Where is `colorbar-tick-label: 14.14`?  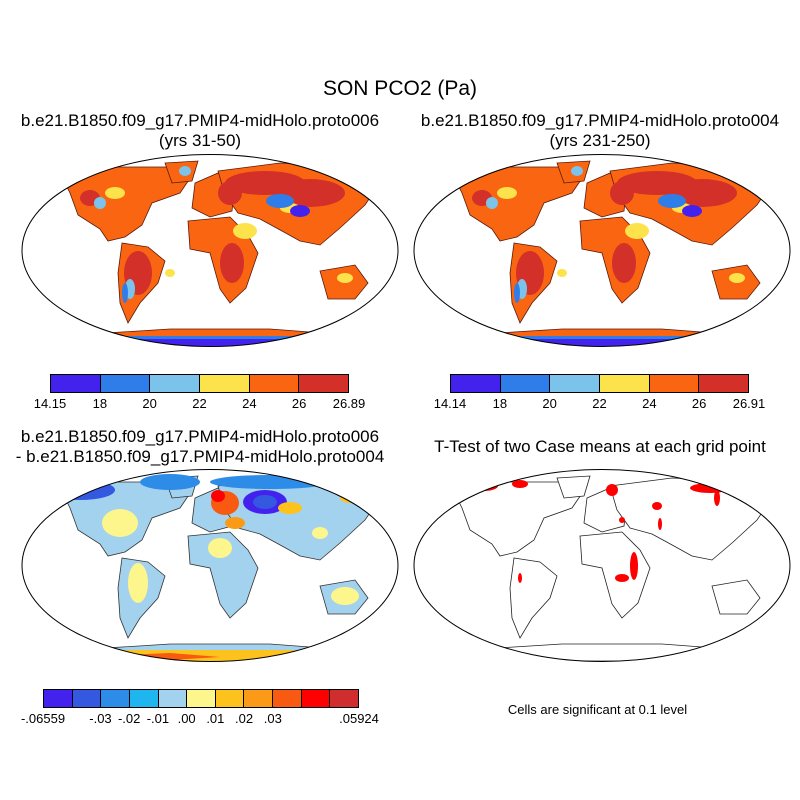 colorbar-tick-label: 14.14 is located at coordinates (450, 403).